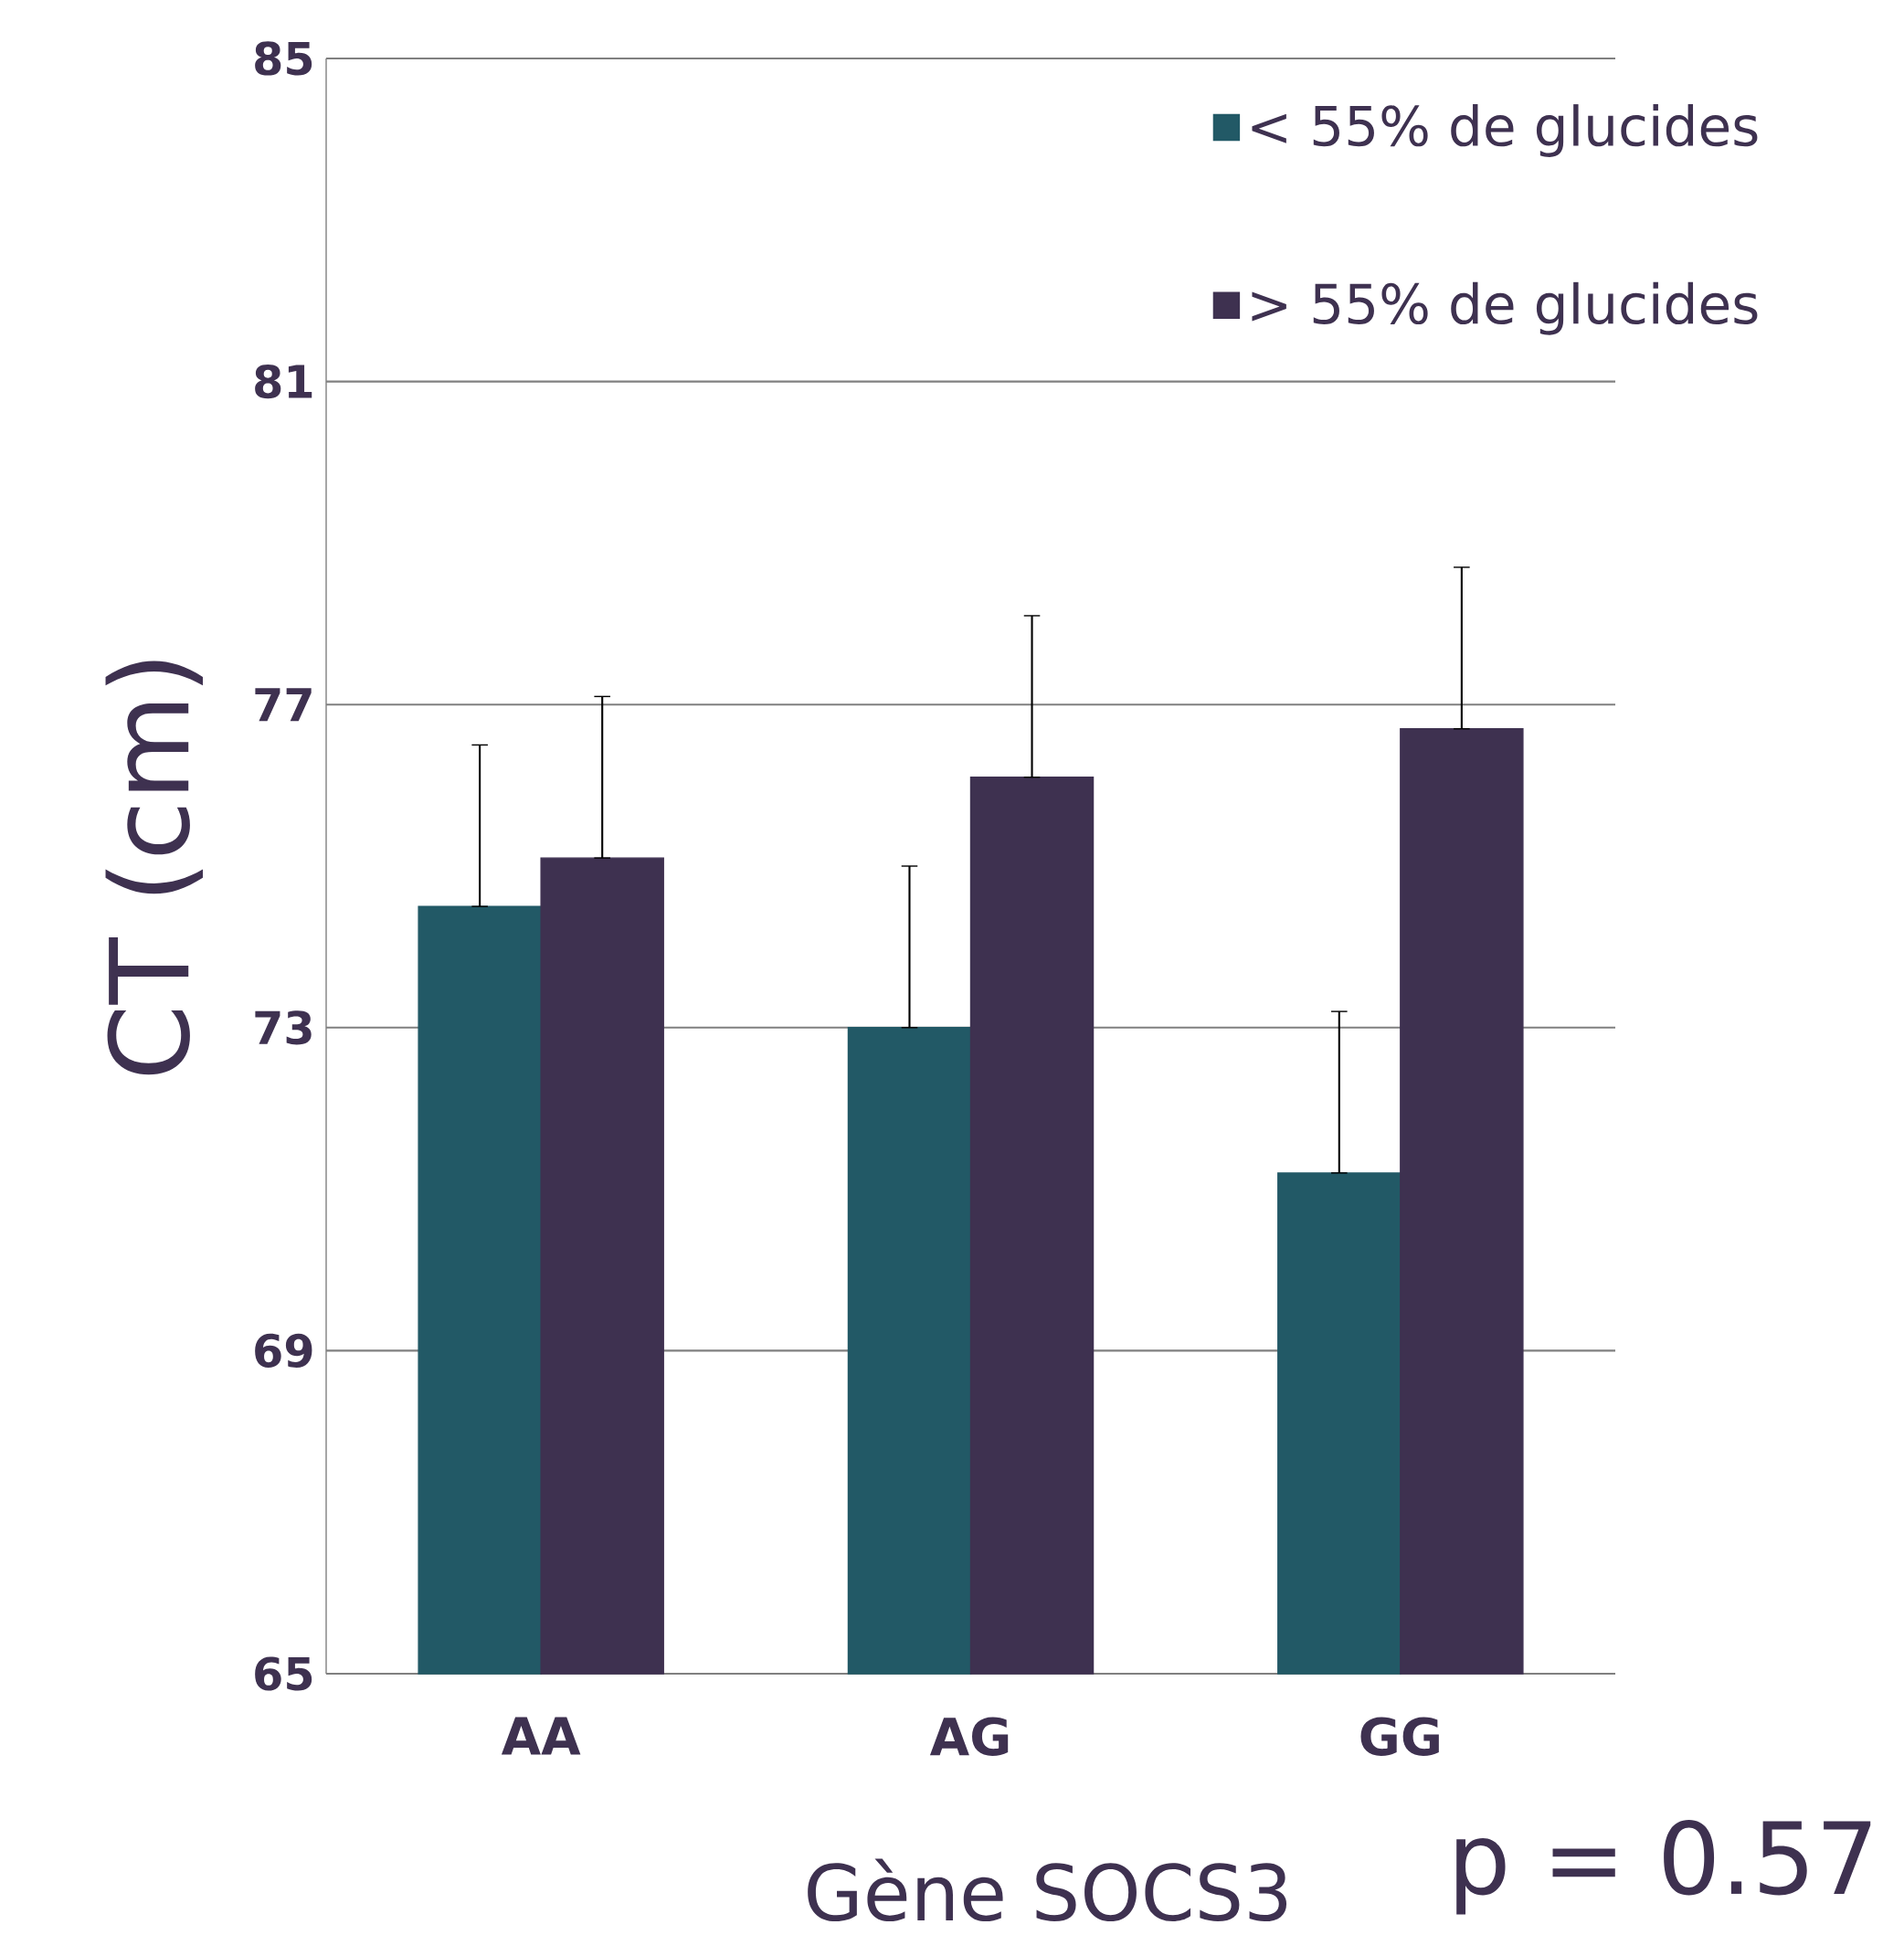  What do you see at coordinates (541, 1736) in the screenshot?
I see `x-tick-label: AA` at bounding box center [541, 1736].